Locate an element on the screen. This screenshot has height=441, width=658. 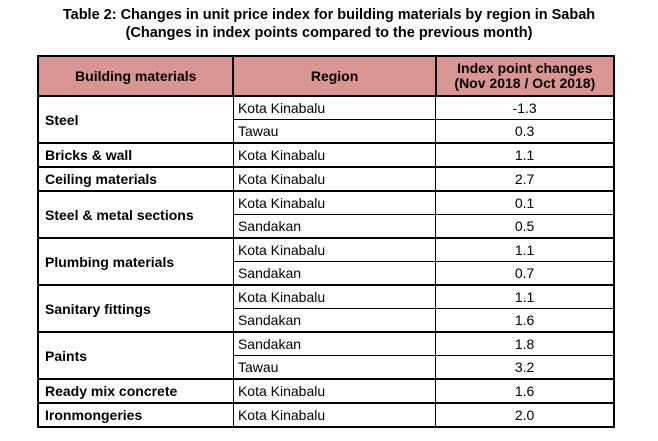
material-cell: Ready mix concrete is located at coordinates (135, 391).